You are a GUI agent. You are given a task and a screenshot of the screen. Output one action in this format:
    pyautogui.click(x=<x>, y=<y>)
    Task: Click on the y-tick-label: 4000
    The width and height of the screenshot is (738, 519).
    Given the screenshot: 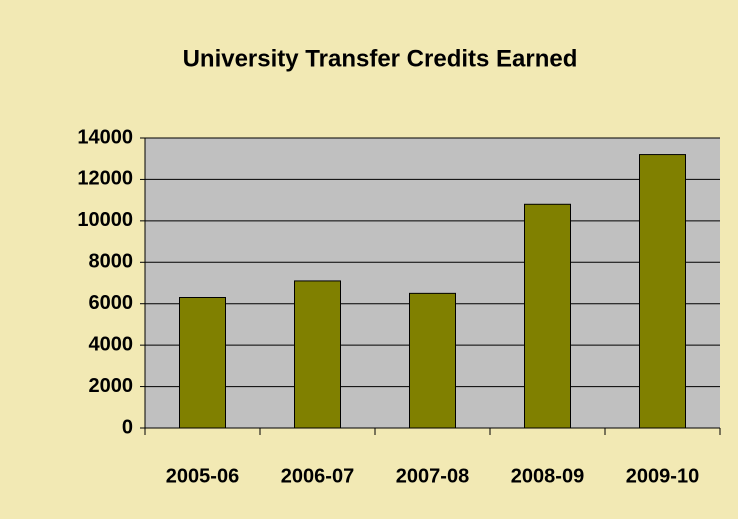 What is the action you would take?
    pyautogui.click(x=111, y=344)
    